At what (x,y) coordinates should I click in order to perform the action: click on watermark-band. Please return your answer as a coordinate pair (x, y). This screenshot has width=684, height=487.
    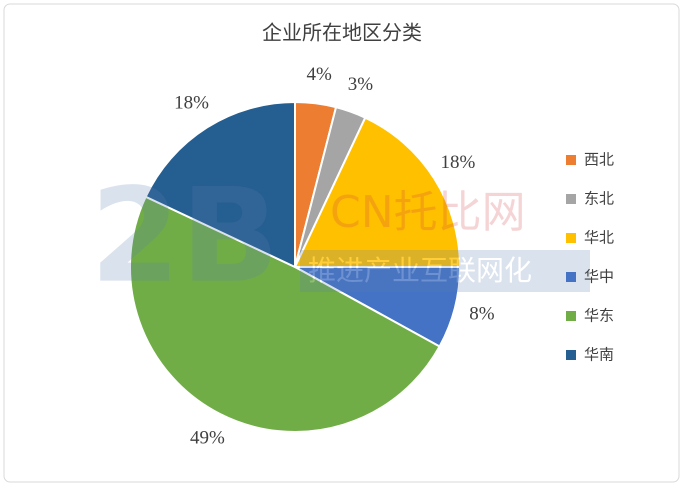
    Looking at the image, I should click on (445, 271).